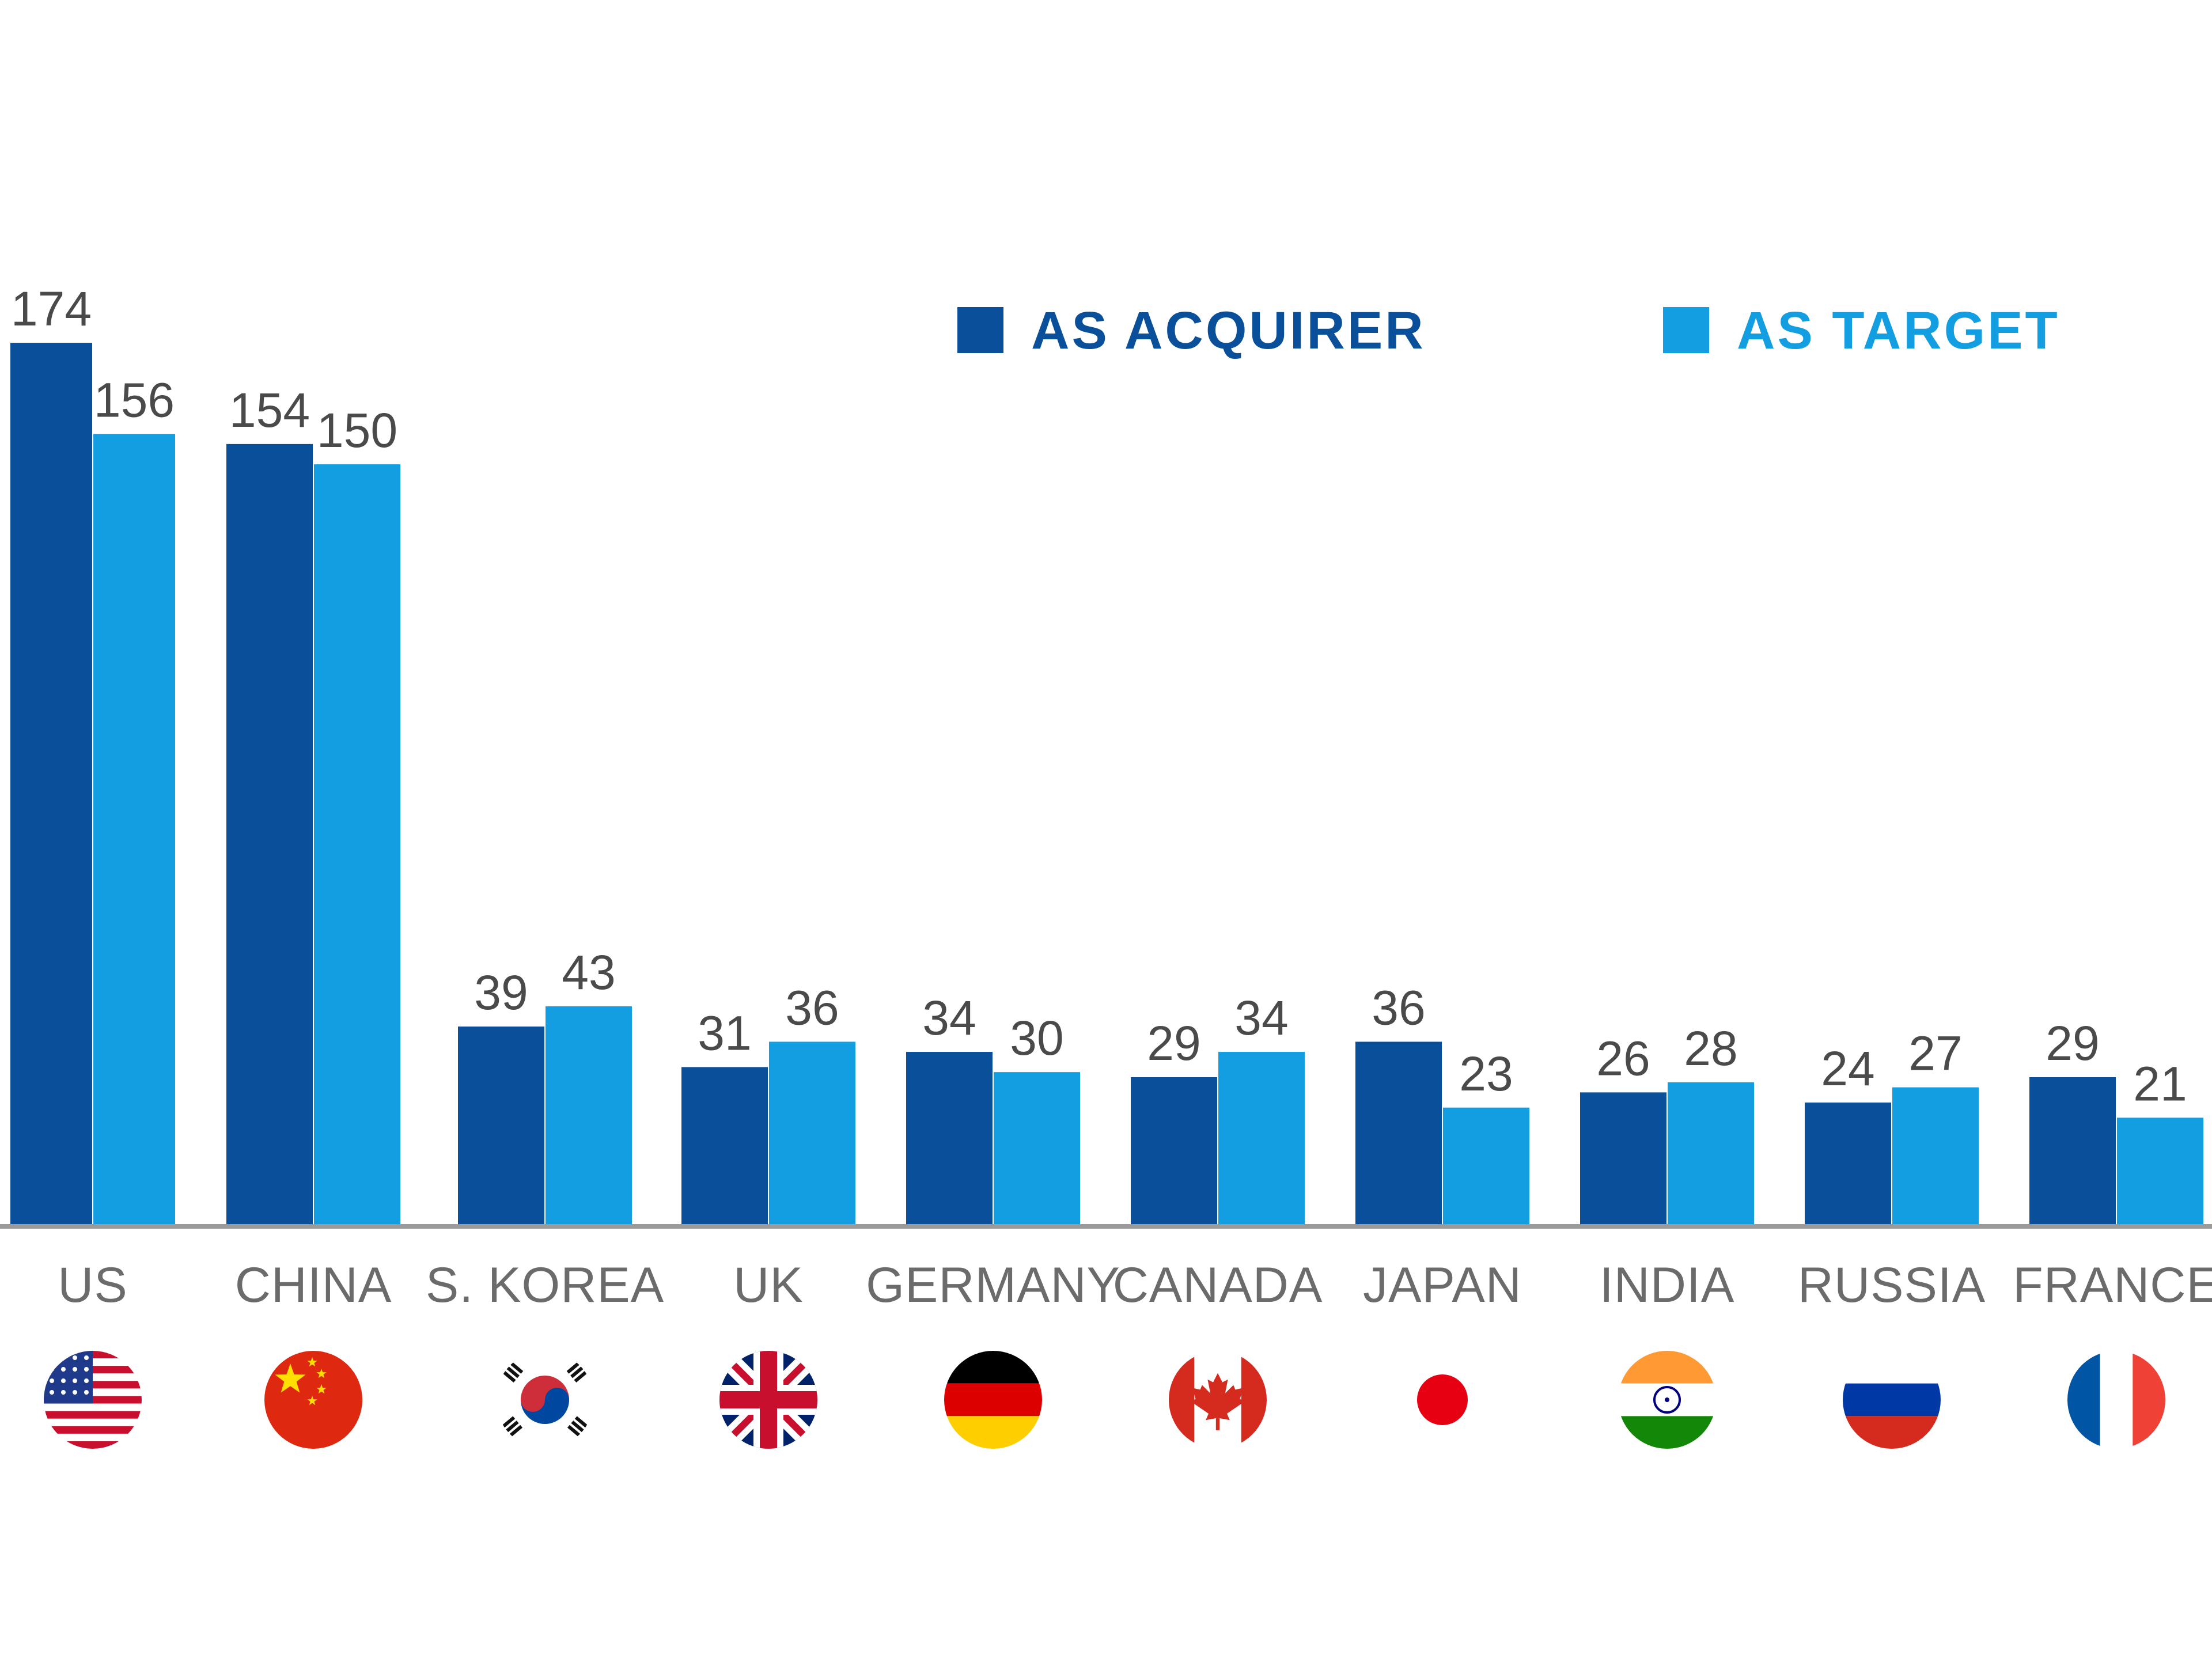  I want to click on bar-canada-target, so click(1261, 1138).